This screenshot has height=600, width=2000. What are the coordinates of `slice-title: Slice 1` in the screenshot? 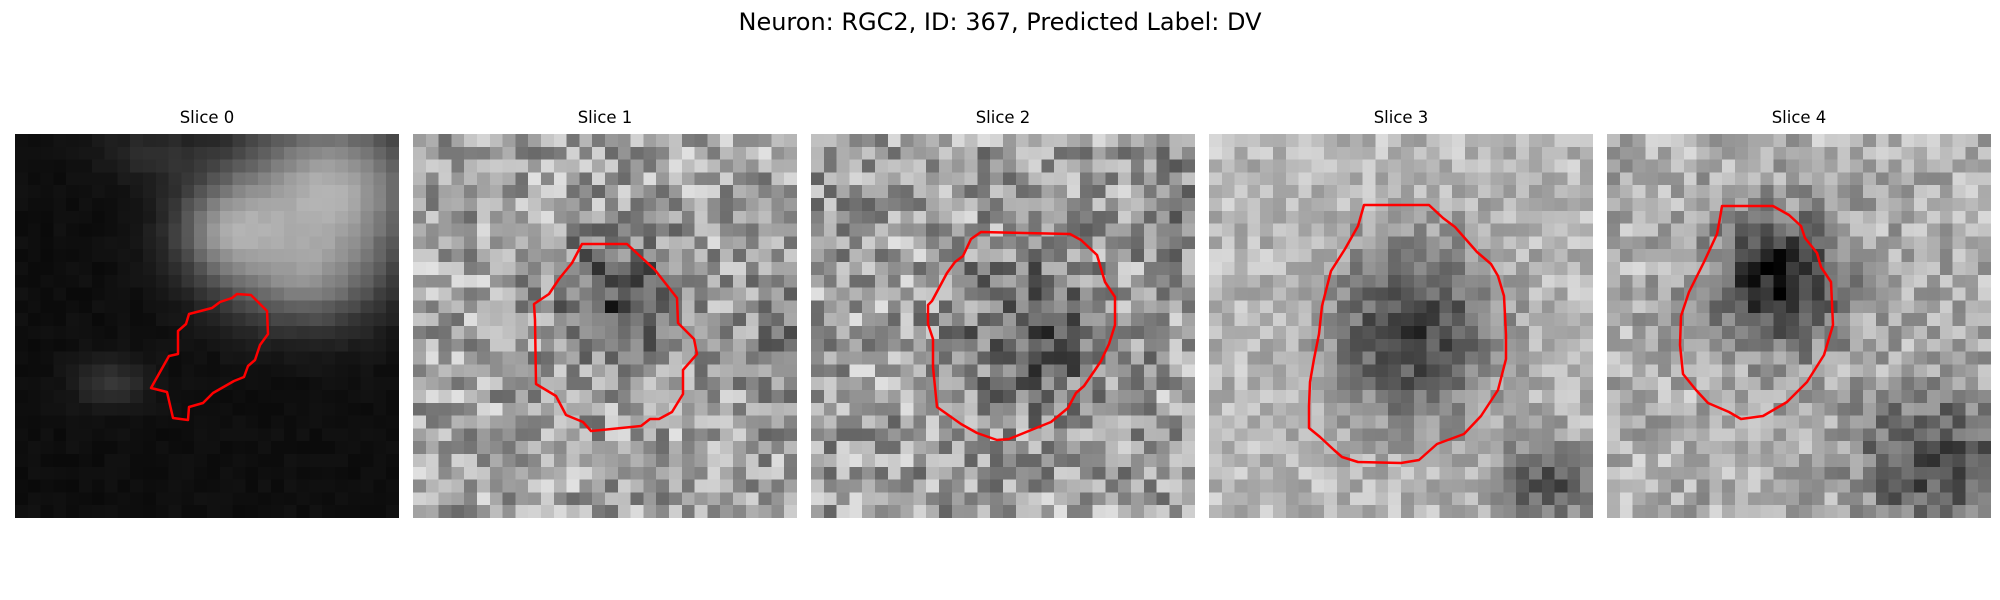 It's located at (605, 117).